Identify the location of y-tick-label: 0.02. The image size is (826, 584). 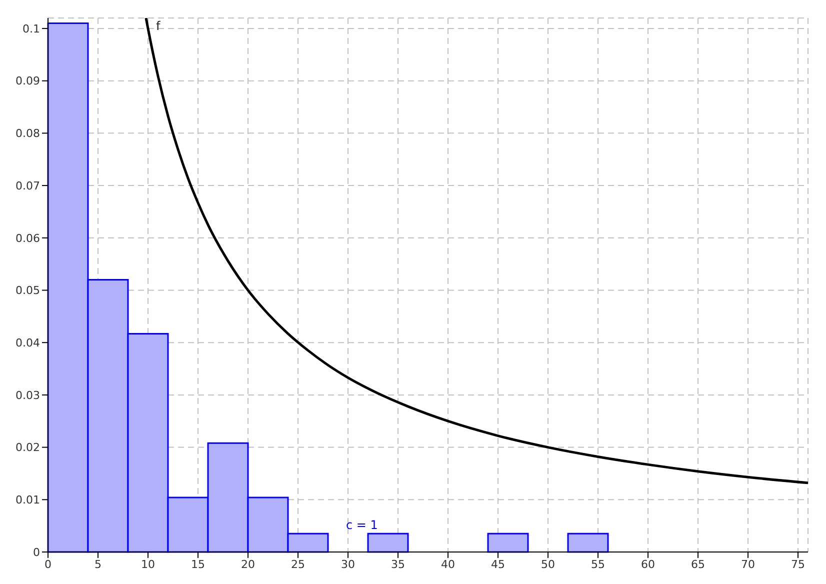
(28, 447).